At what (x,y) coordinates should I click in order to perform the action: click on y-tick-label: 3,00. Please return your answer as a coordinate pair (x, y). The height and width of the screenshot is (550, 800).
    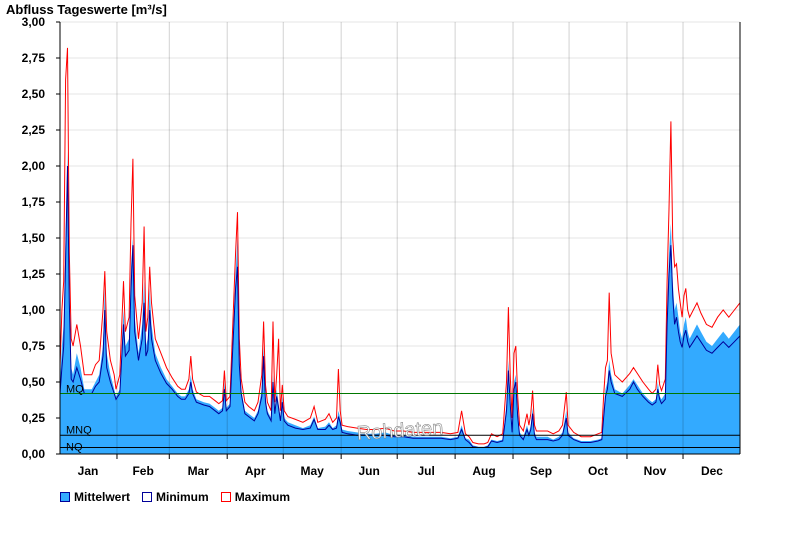
    Looking at the image, I should click on (34, 22).